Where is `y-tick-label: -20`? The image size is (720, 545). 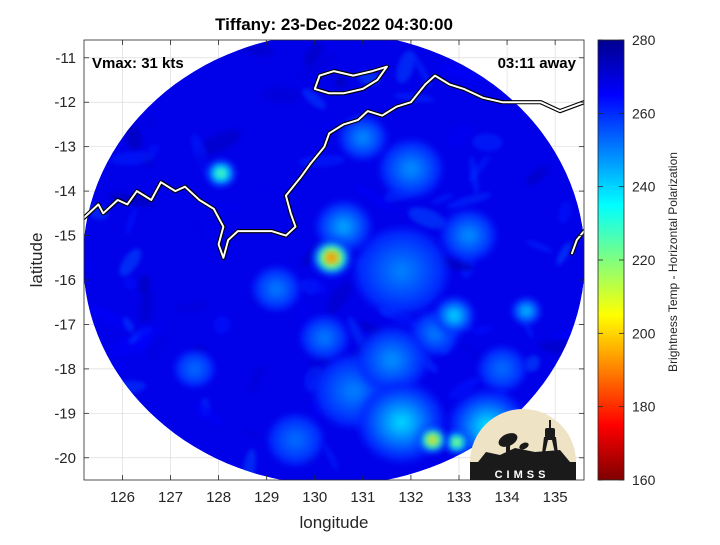
y-tick-label: -20 is located at coordinates (65, 458).